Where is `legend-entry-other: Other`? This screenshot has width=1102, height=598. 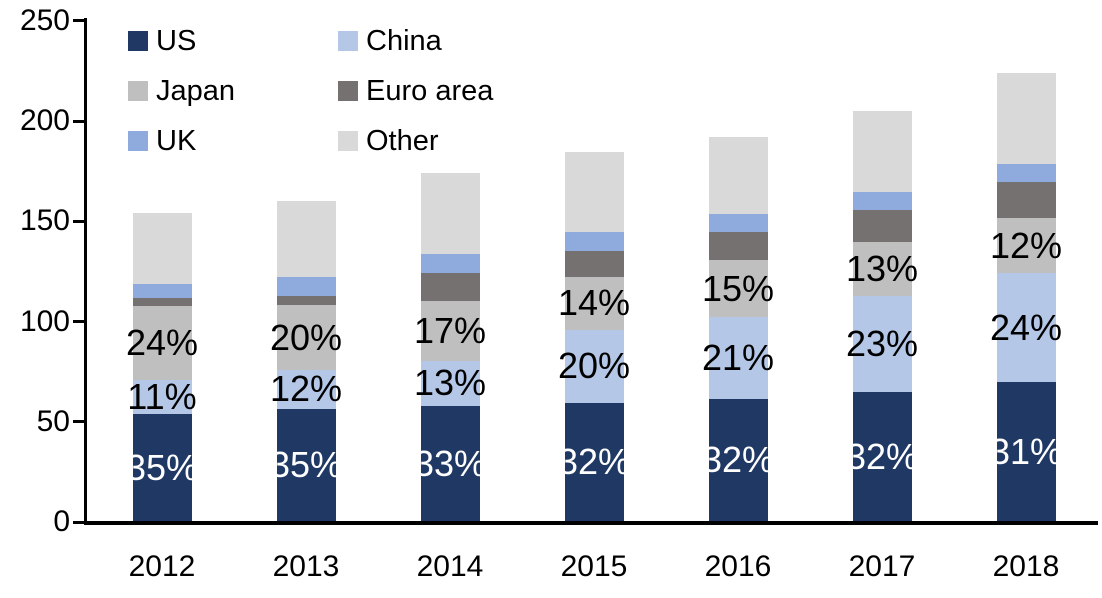 legend-entry-other: Other is located at coordinates (388, 141).